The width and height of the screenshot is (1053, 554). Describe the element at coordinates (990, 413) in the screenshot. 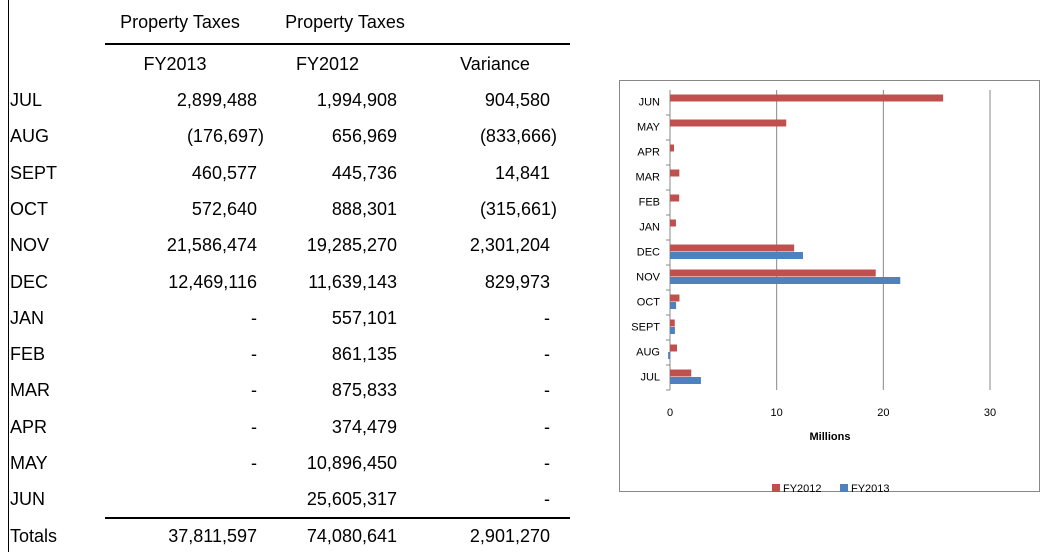

I see `x-tick-label: 30` at that location.